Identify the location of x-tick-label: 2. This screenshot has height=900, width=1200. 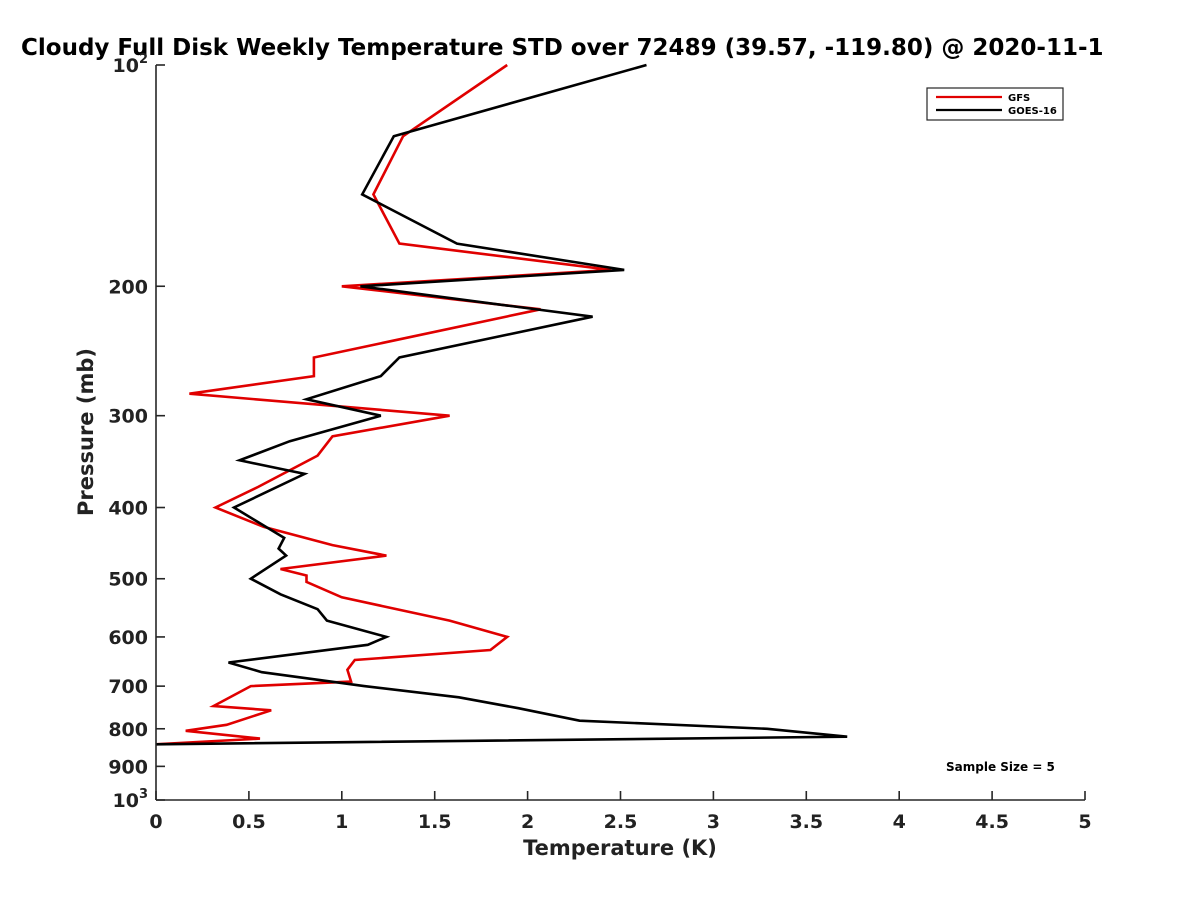
(527, 822).